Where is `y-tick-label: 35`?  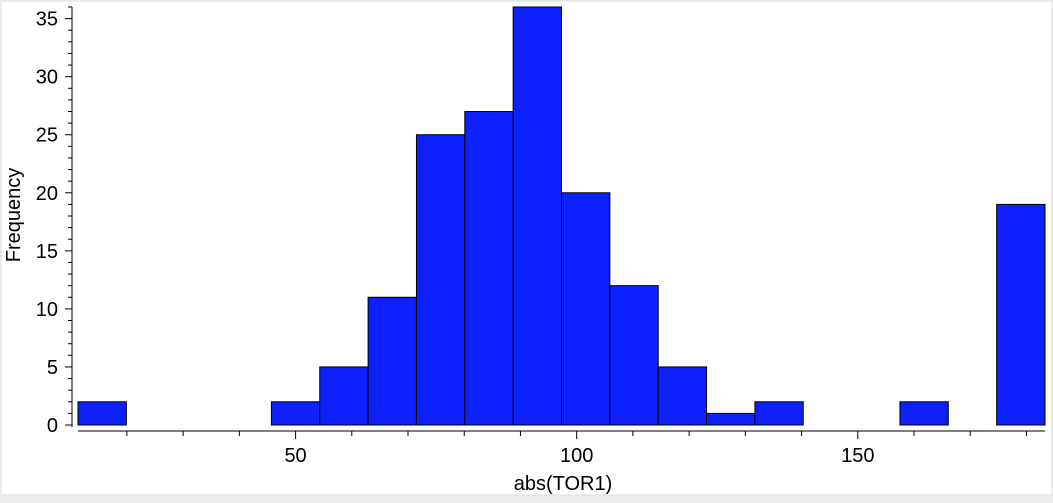 y-tick-label: 35 is located at coordinates (47, 20).